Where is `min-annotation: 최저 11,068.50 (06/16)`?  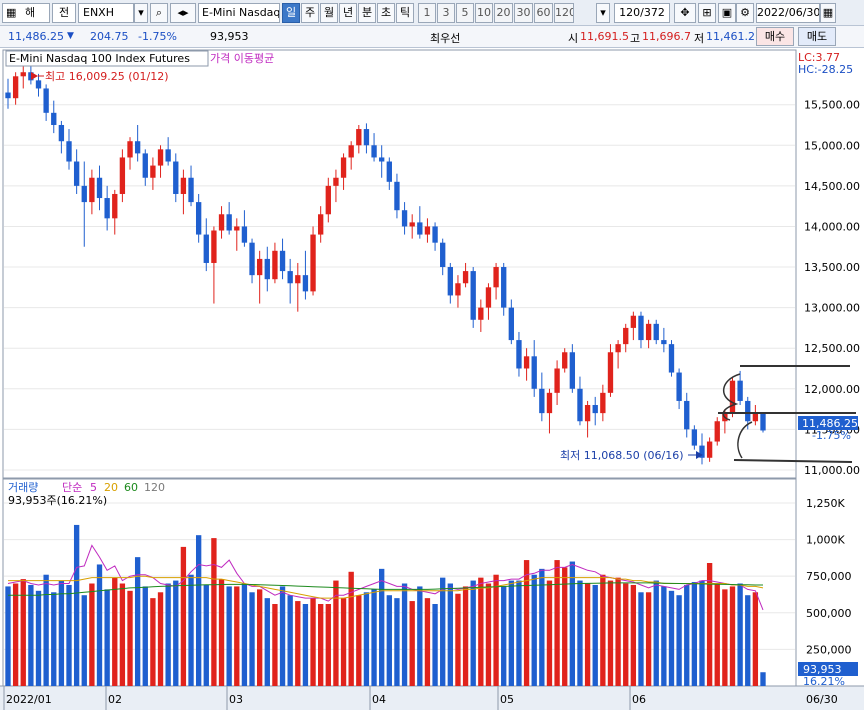
min-annotation: 최저 11,068.50 (06/16) is located at coordinates (622, 455).